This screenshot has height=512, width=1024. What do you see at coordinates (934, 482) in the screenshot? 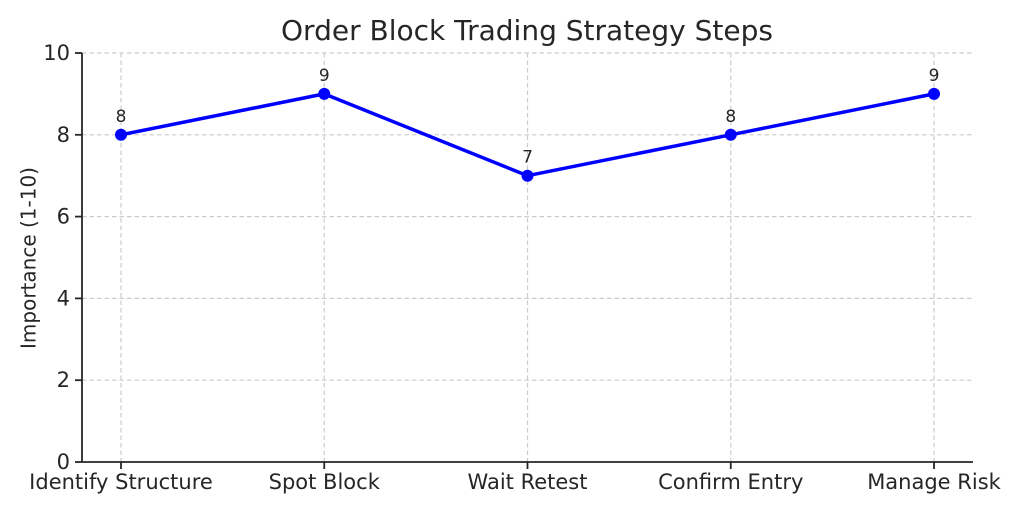
I see `x-tick-label: Manage Risk` at bounding box center [934, 482].